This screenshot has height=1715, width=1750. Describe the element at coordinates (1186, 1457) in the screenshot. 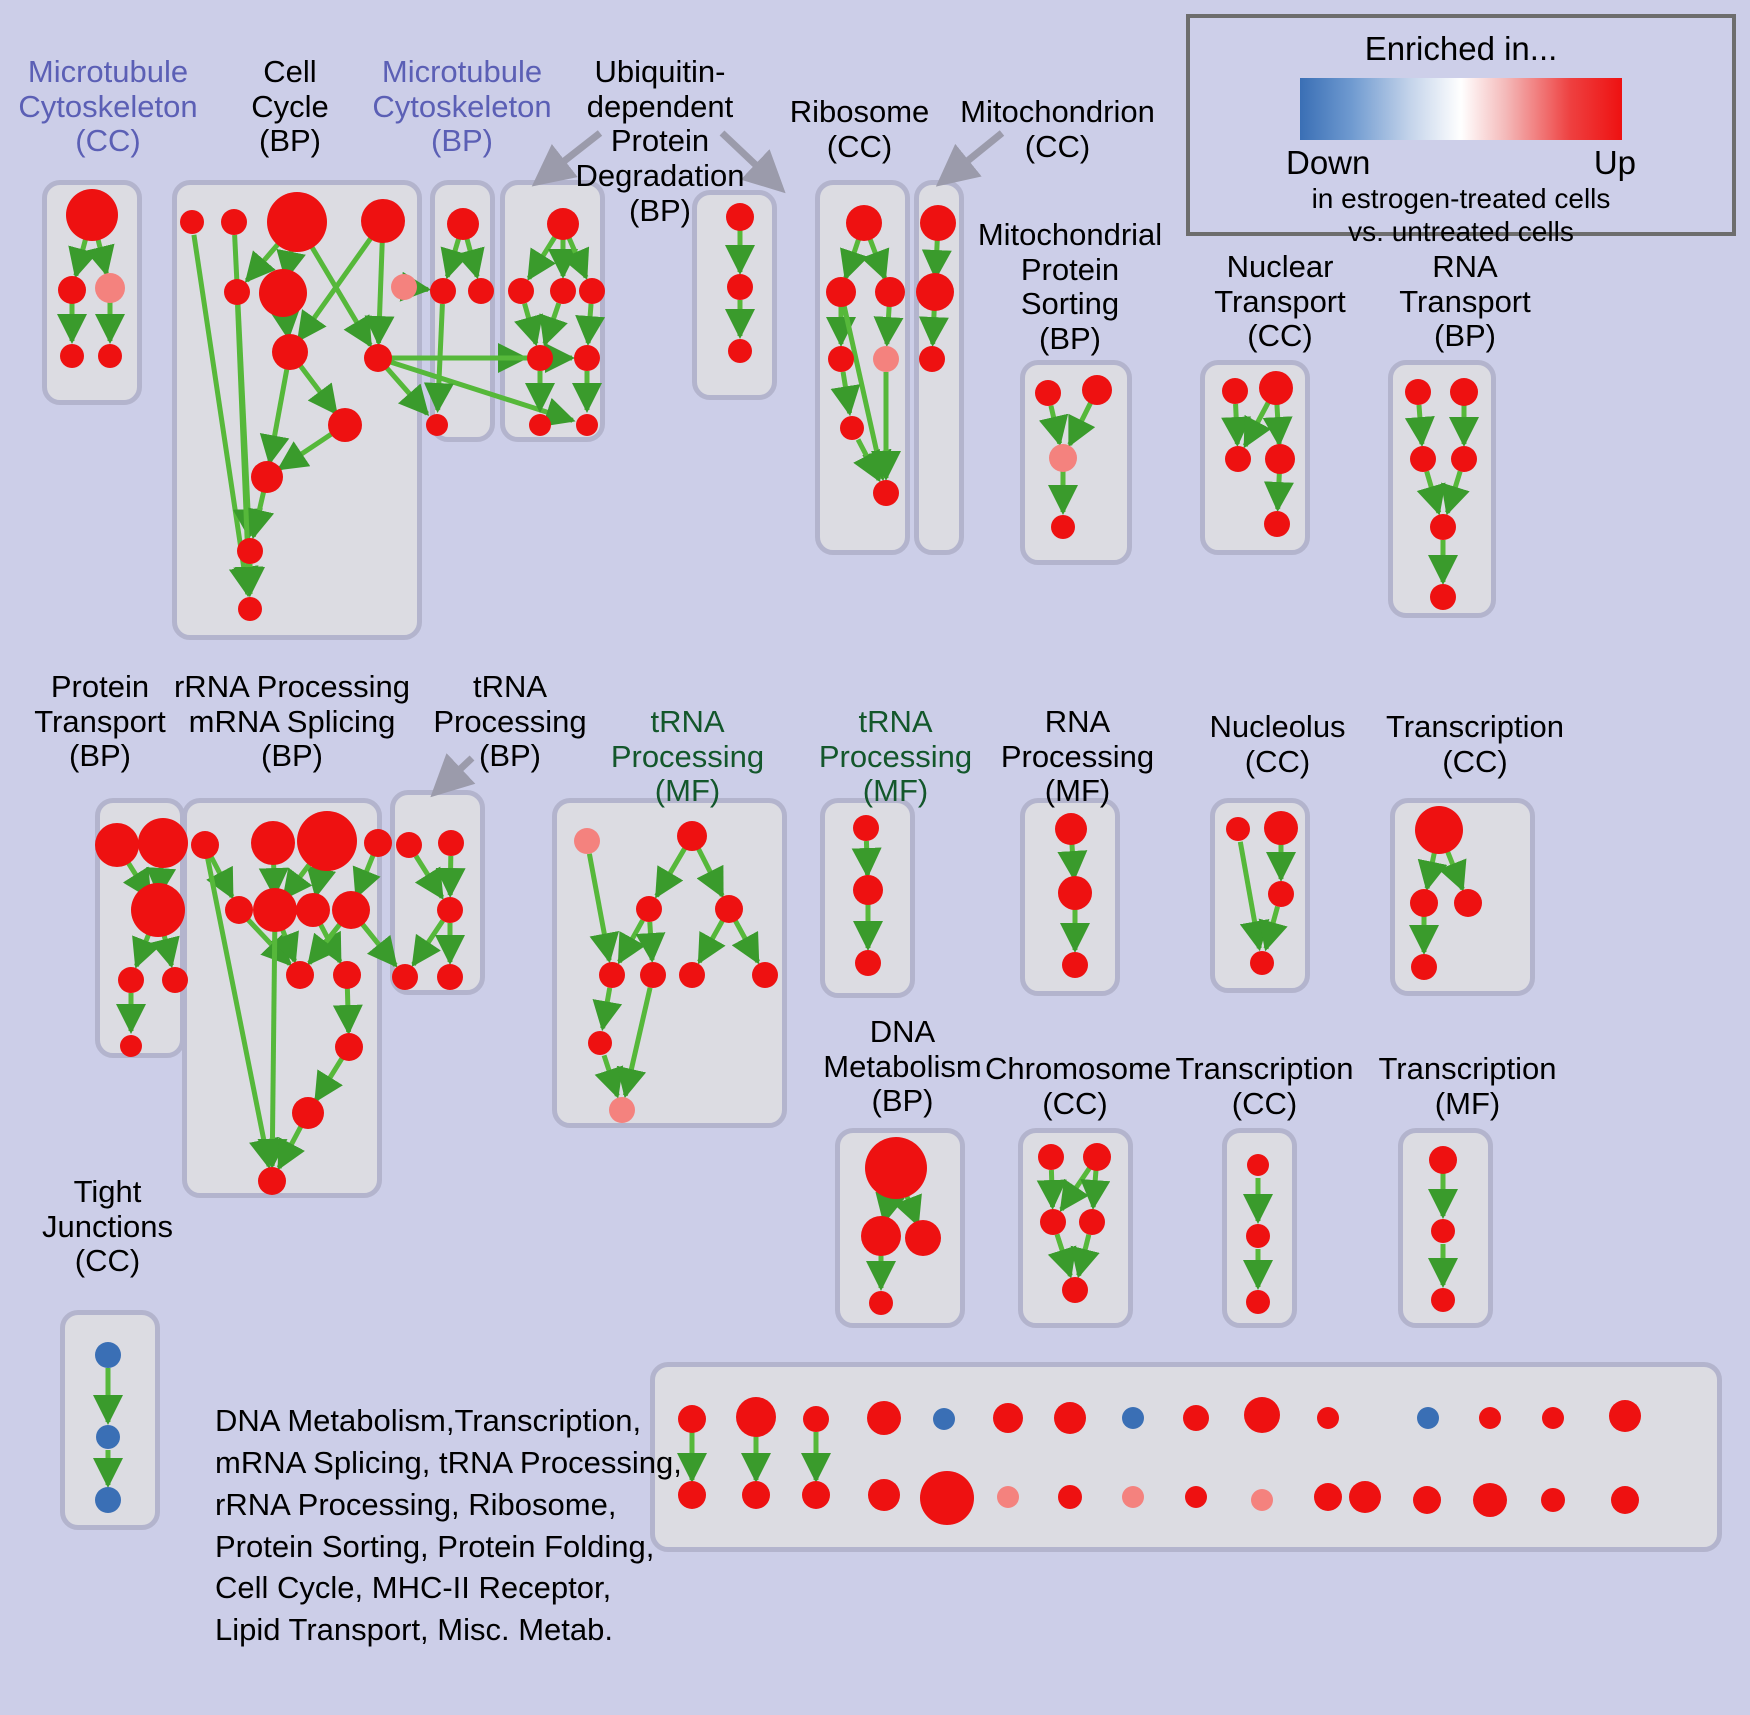

I see `cluster-misc-wide` at that location.